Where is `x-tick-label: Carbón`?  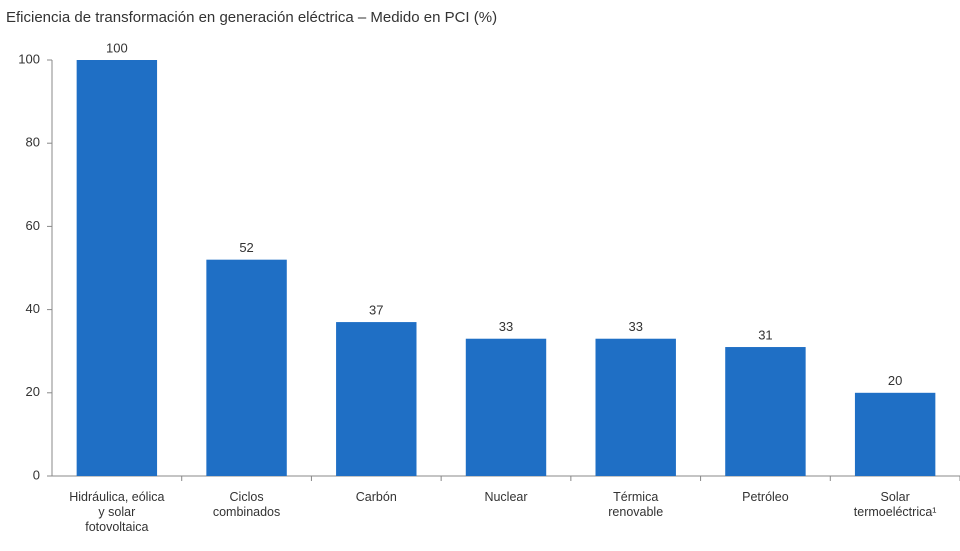 x-tick-label: Carbón is located at coordinates (376, 497).